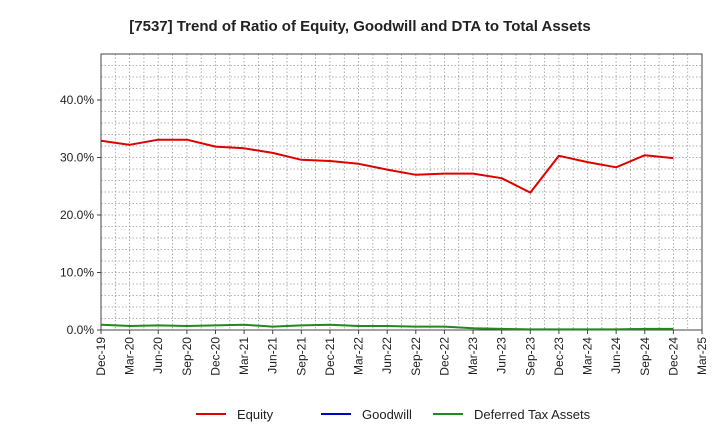 The height and width of the screenshot is (440, 720). What do you see at coordinates (77, 100) in the screenshot?
I see `y-tick-label: 40.0%` at bounding box center [77, 100].